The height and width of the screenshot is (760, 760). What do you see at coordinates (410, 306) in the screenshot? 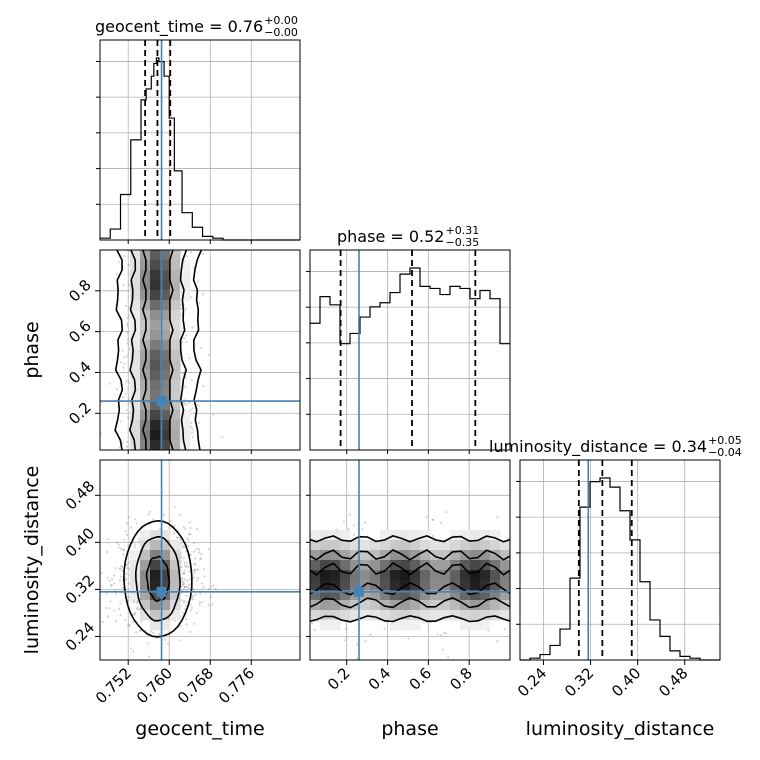
I see `histogram-phase` at bounding box center [410, 306].